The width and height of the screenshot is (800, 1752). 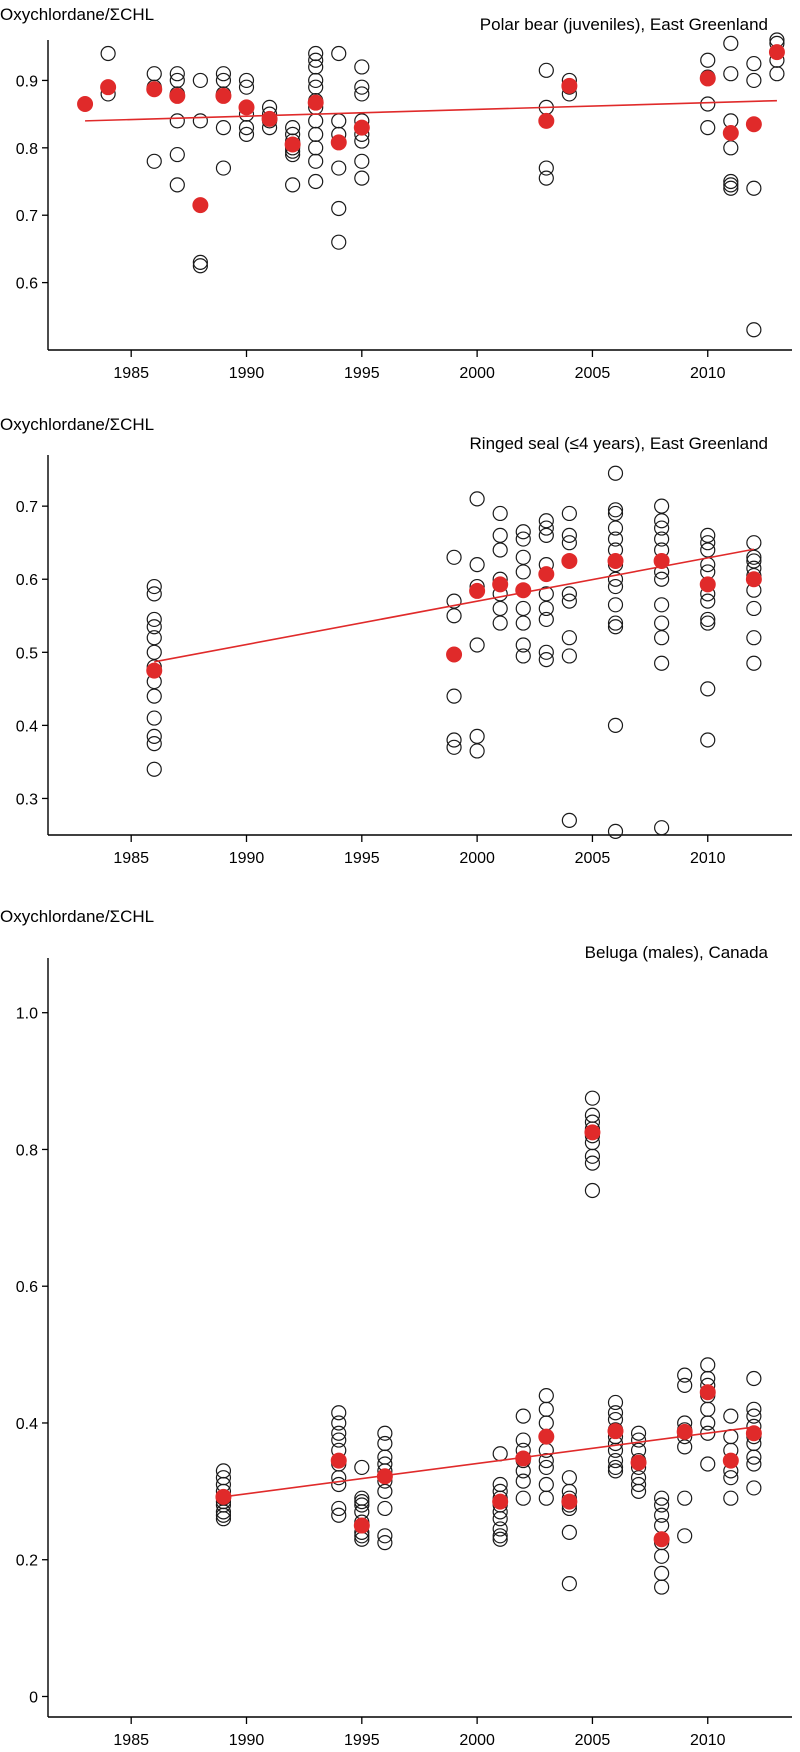 What do you see at coordinates (27, 653) in the screenshot?
I see `ringed-seal-y-tick-label: 0.5` at bounding box center [27, 653].